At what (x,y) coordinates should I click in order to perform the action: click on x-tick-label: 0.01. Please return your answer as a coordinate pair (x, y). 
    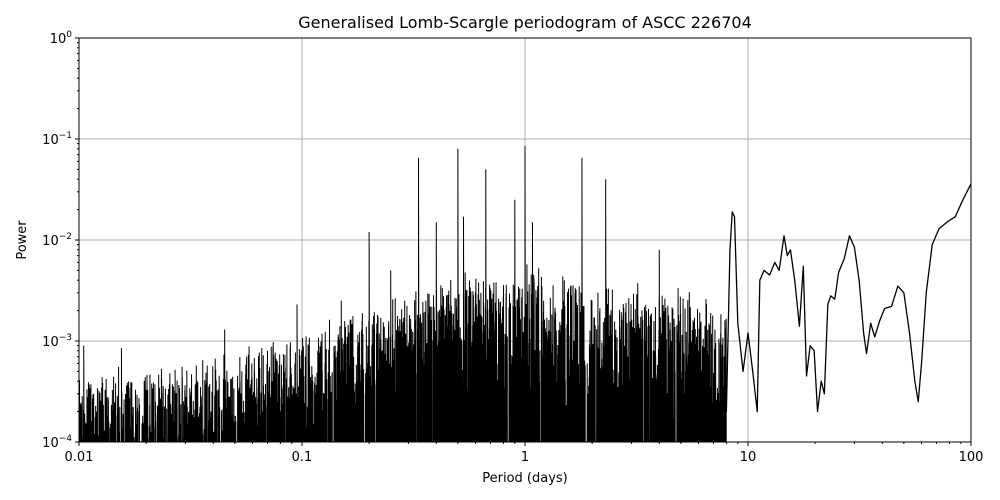
    Looking at the image, I should click on (79, 457).